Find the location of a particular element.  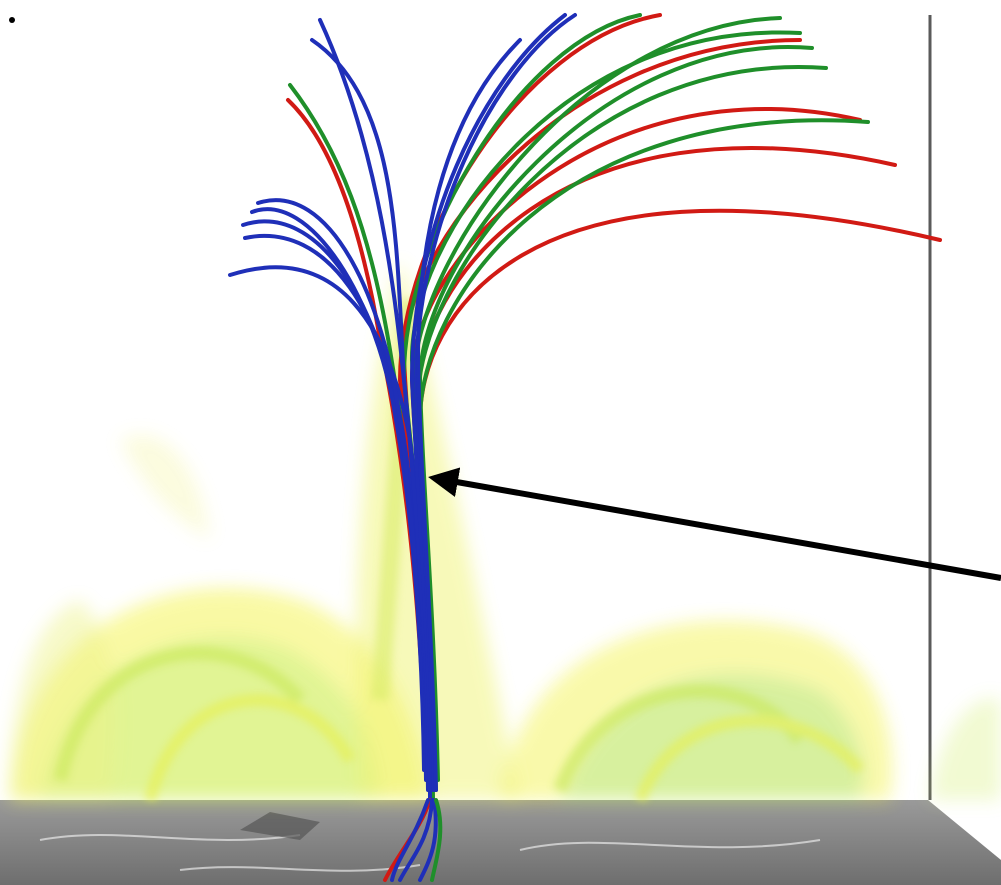

pointer-arrow is located at coordinates (714, 524).